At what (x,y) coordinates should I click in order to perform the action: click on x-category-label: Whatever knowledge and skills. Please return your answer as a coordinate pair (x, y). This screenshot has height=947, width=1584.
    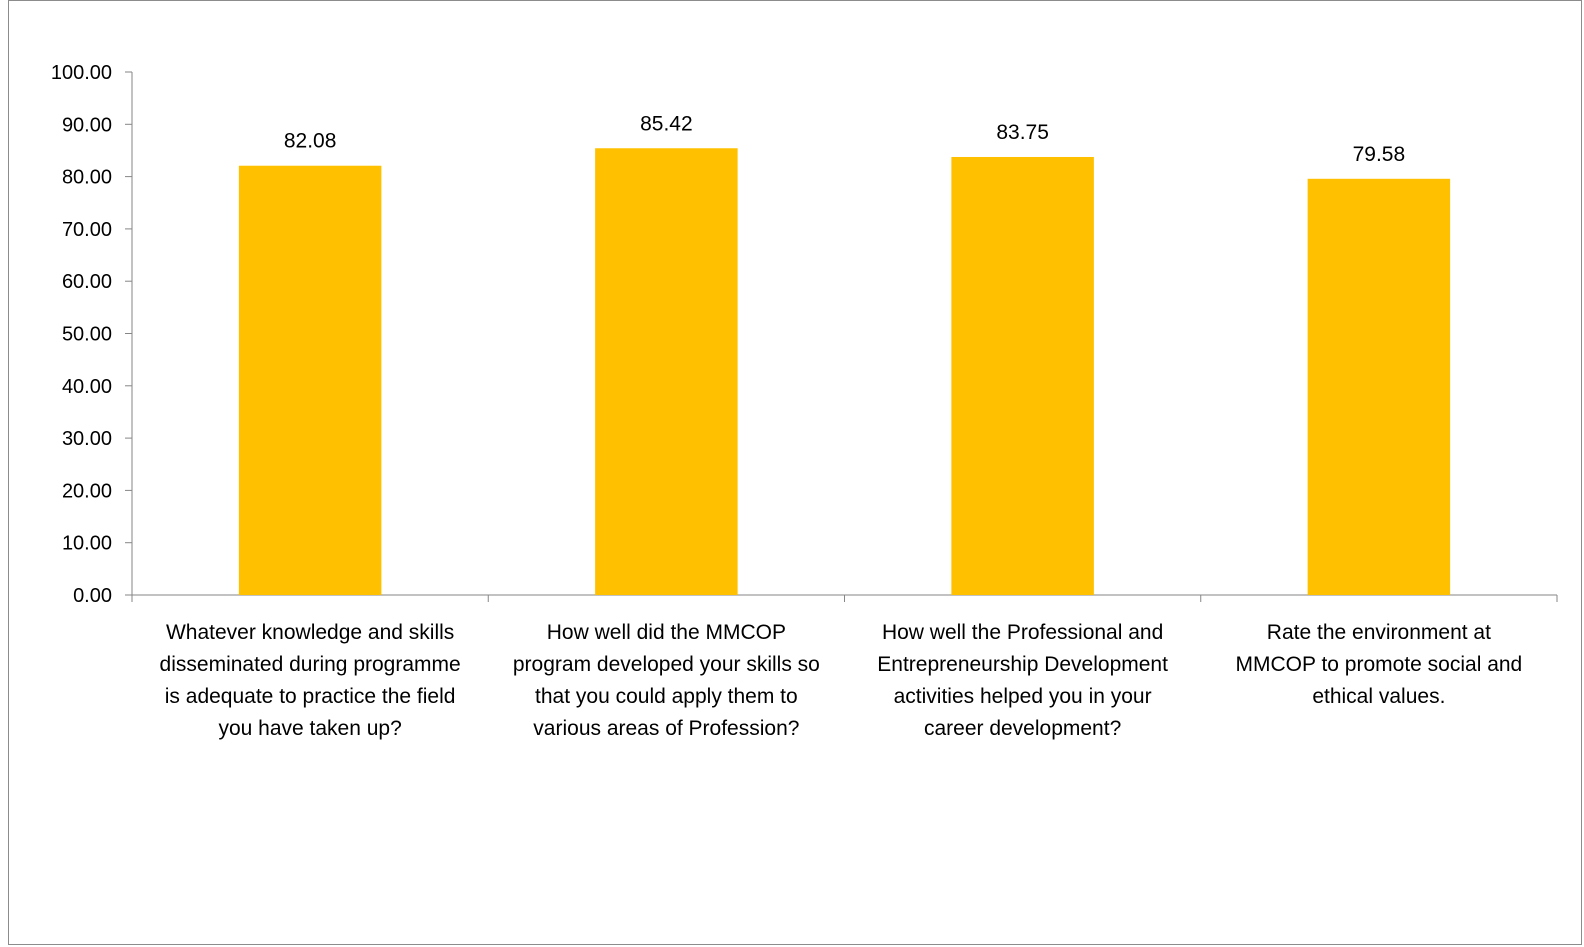
    Looking at the image, I should click on (310, 632).